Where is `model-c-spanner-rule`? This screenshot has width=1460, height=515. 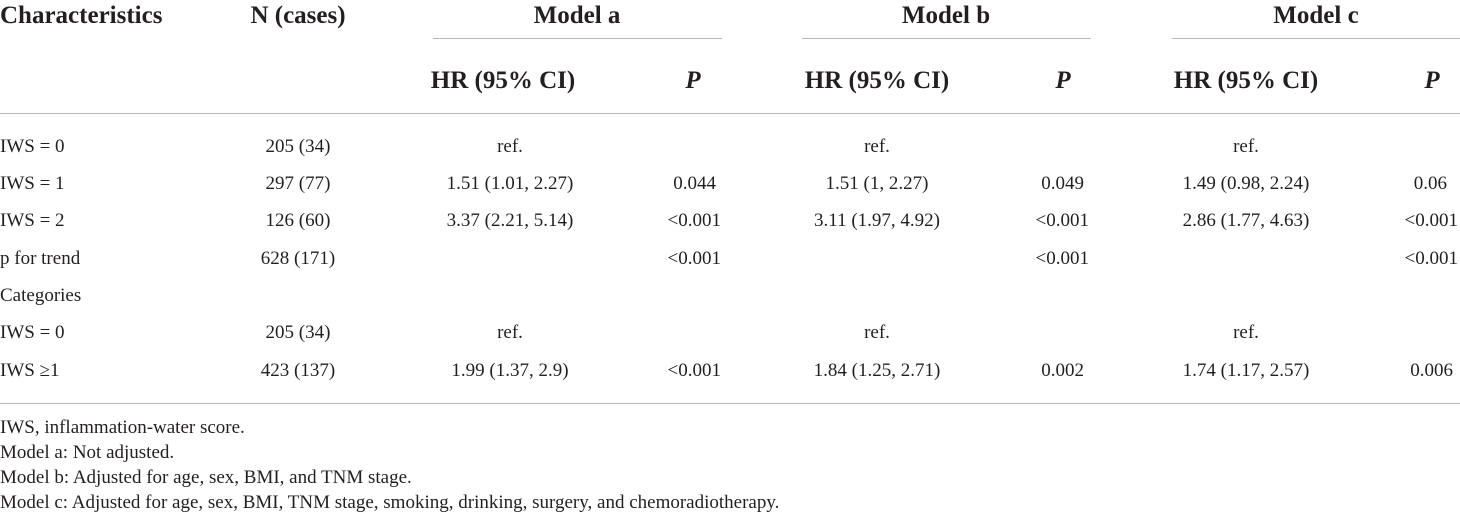 model-c-spanner-rule is located at coordinates (1316, 38).